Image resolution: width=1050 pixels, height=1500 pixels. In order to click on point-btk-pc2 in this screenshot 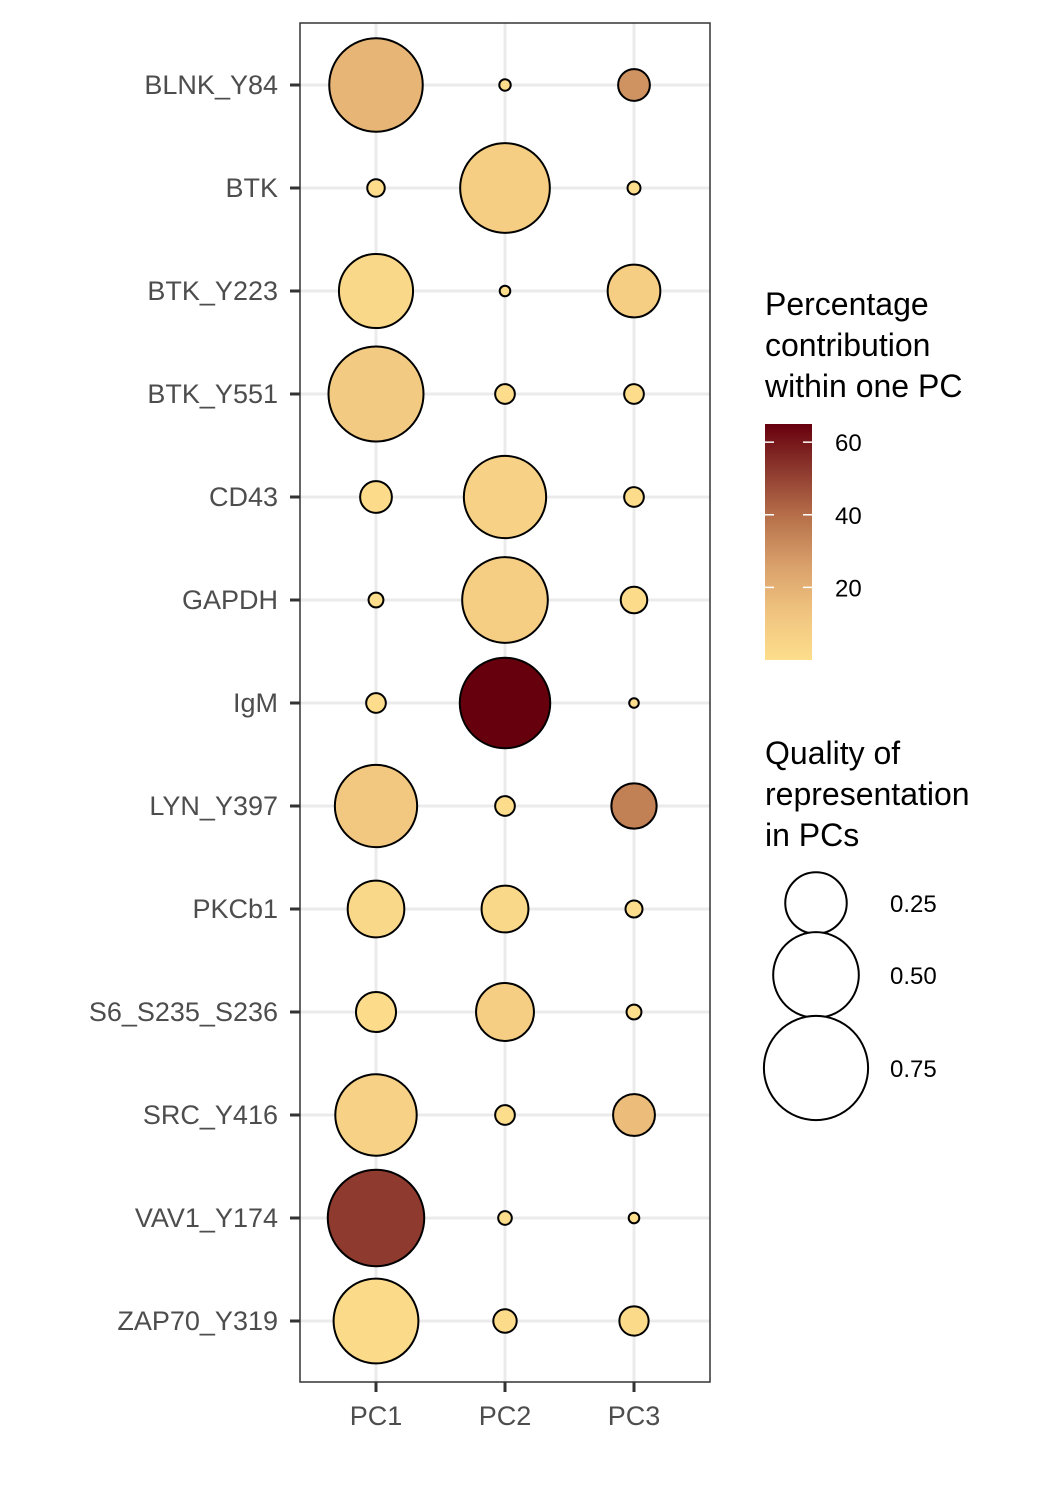, I will do `click(505, 188)`.